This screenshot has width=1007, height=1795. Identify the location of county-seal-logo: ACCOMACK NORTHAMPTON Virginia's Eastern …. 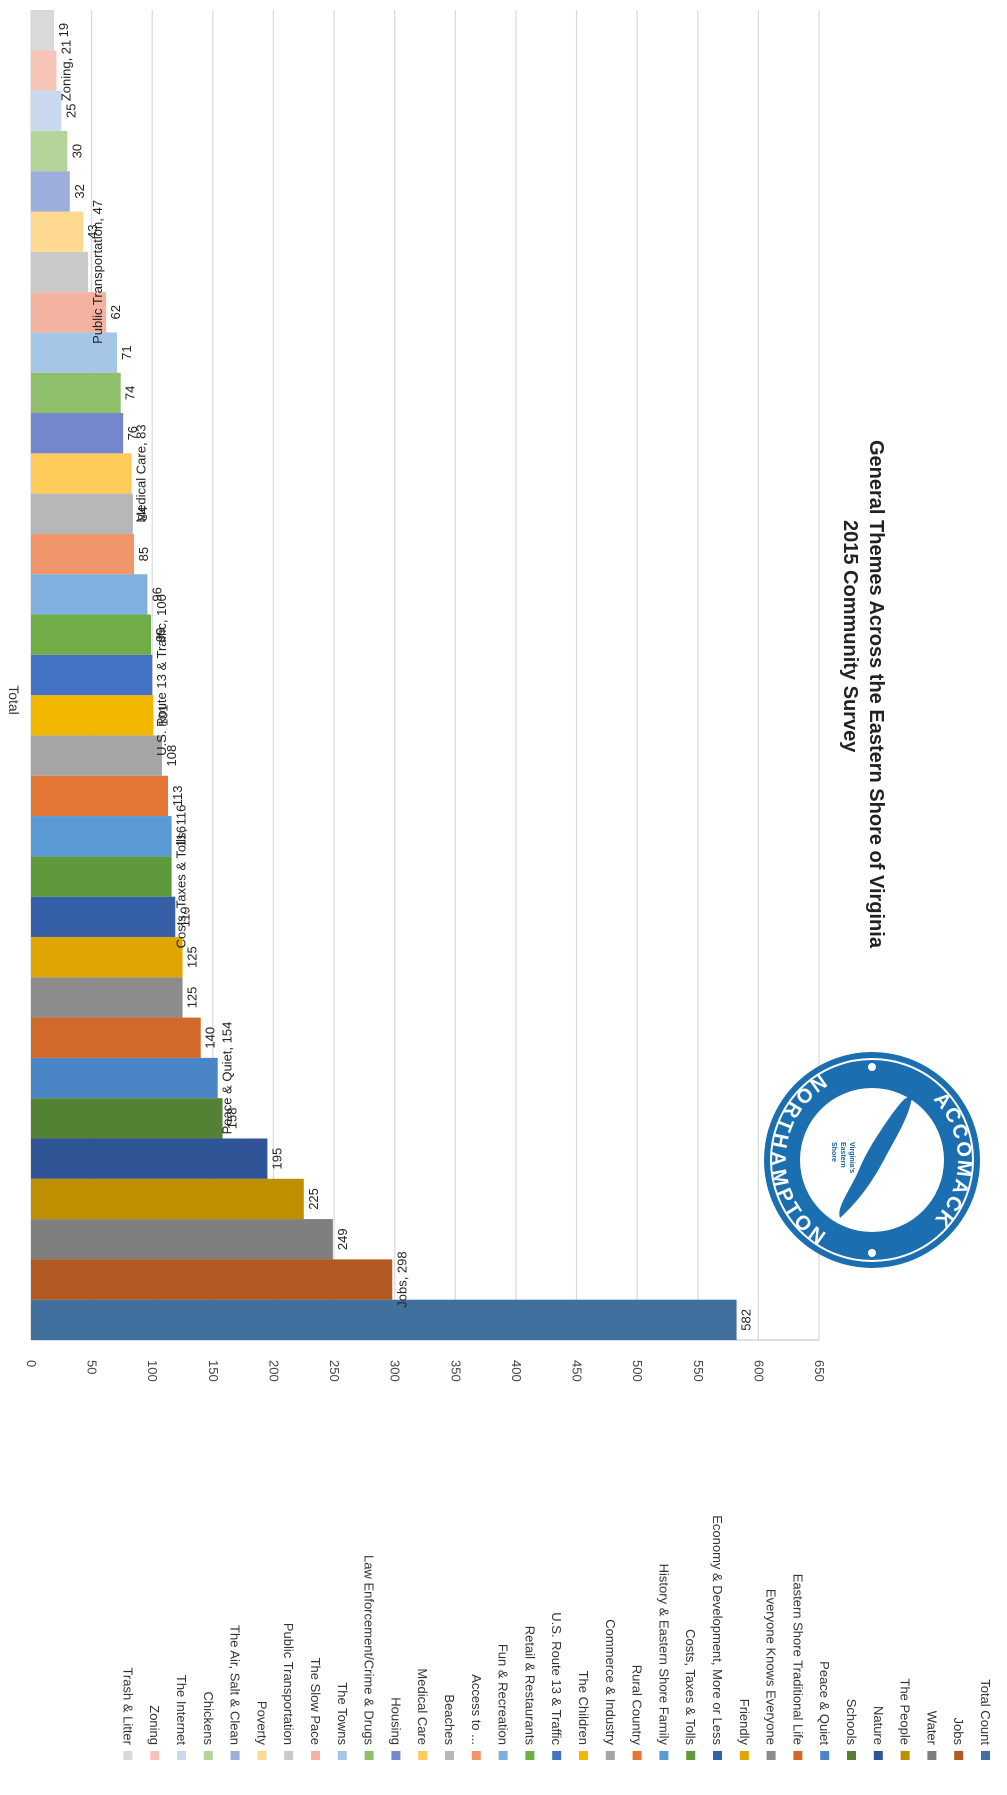
(872, 1160).